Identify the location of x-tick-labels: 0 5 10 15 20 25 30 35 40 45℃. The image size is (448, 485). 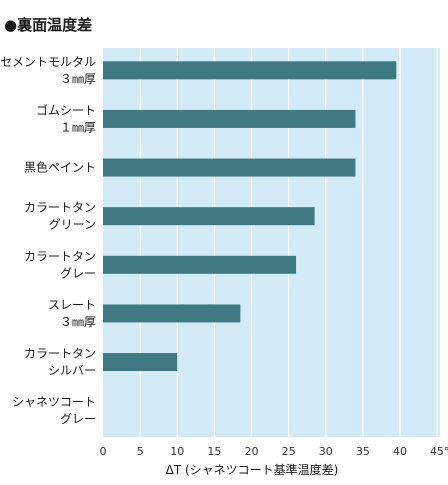
(274, 451).